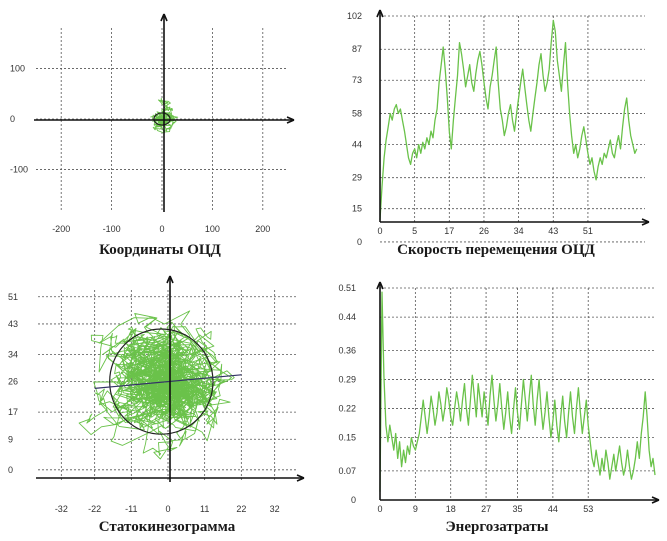 The height and width of the screenshot is (541, 667). What do you see at coordinates (241, 509) in the screenshot?
I see `x-tick-label: 22` at bounding box center [241, 509].